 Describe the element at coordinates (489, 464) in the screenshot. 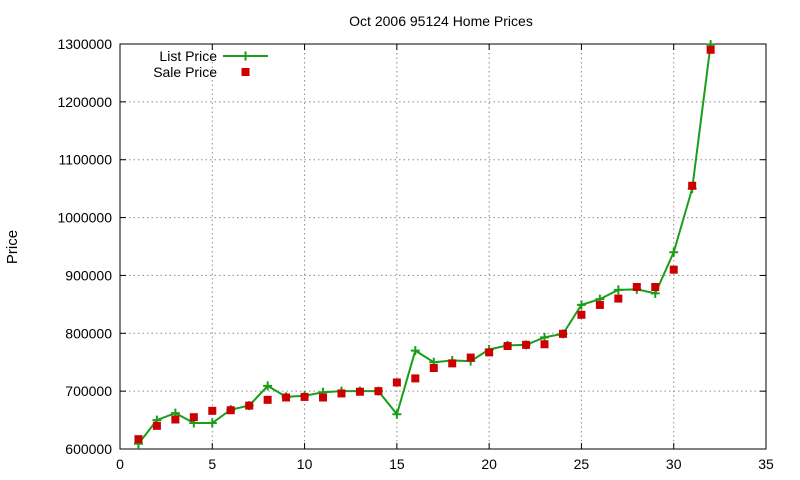

I see `x-tick-label: 20` at that location.